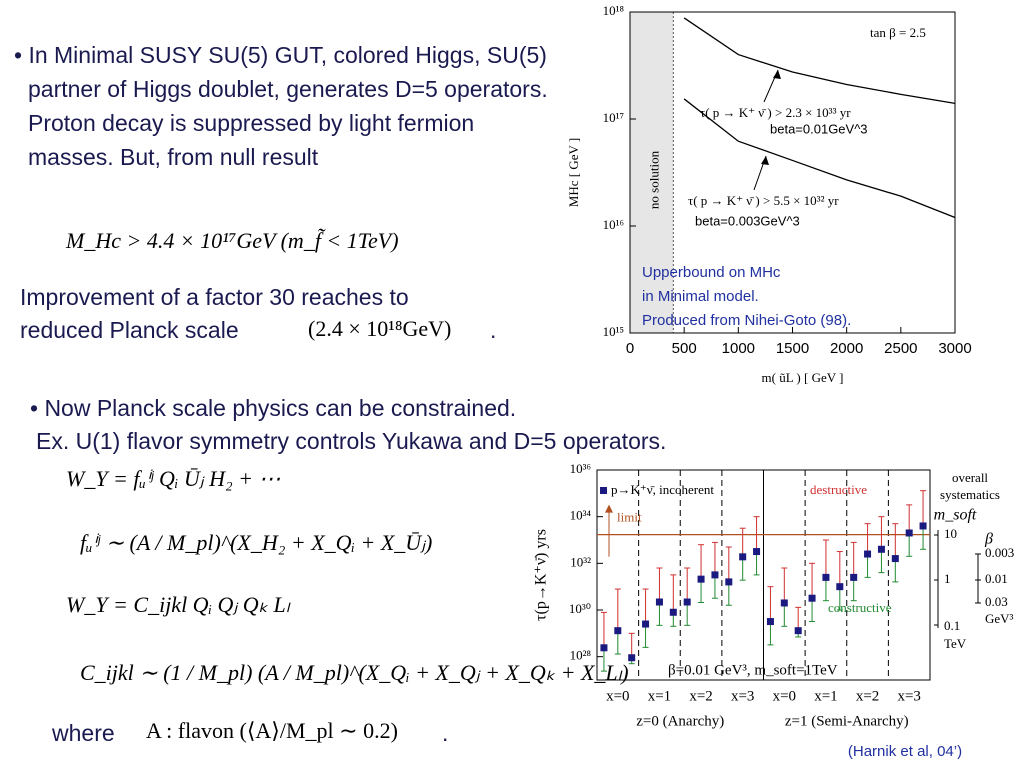 This screenshot has height=768, width=1024. Describe the element at coordinates (662, 489) in the screenshot. I see `legend-label: p→K⁺ν̄, incoherent` at that location.